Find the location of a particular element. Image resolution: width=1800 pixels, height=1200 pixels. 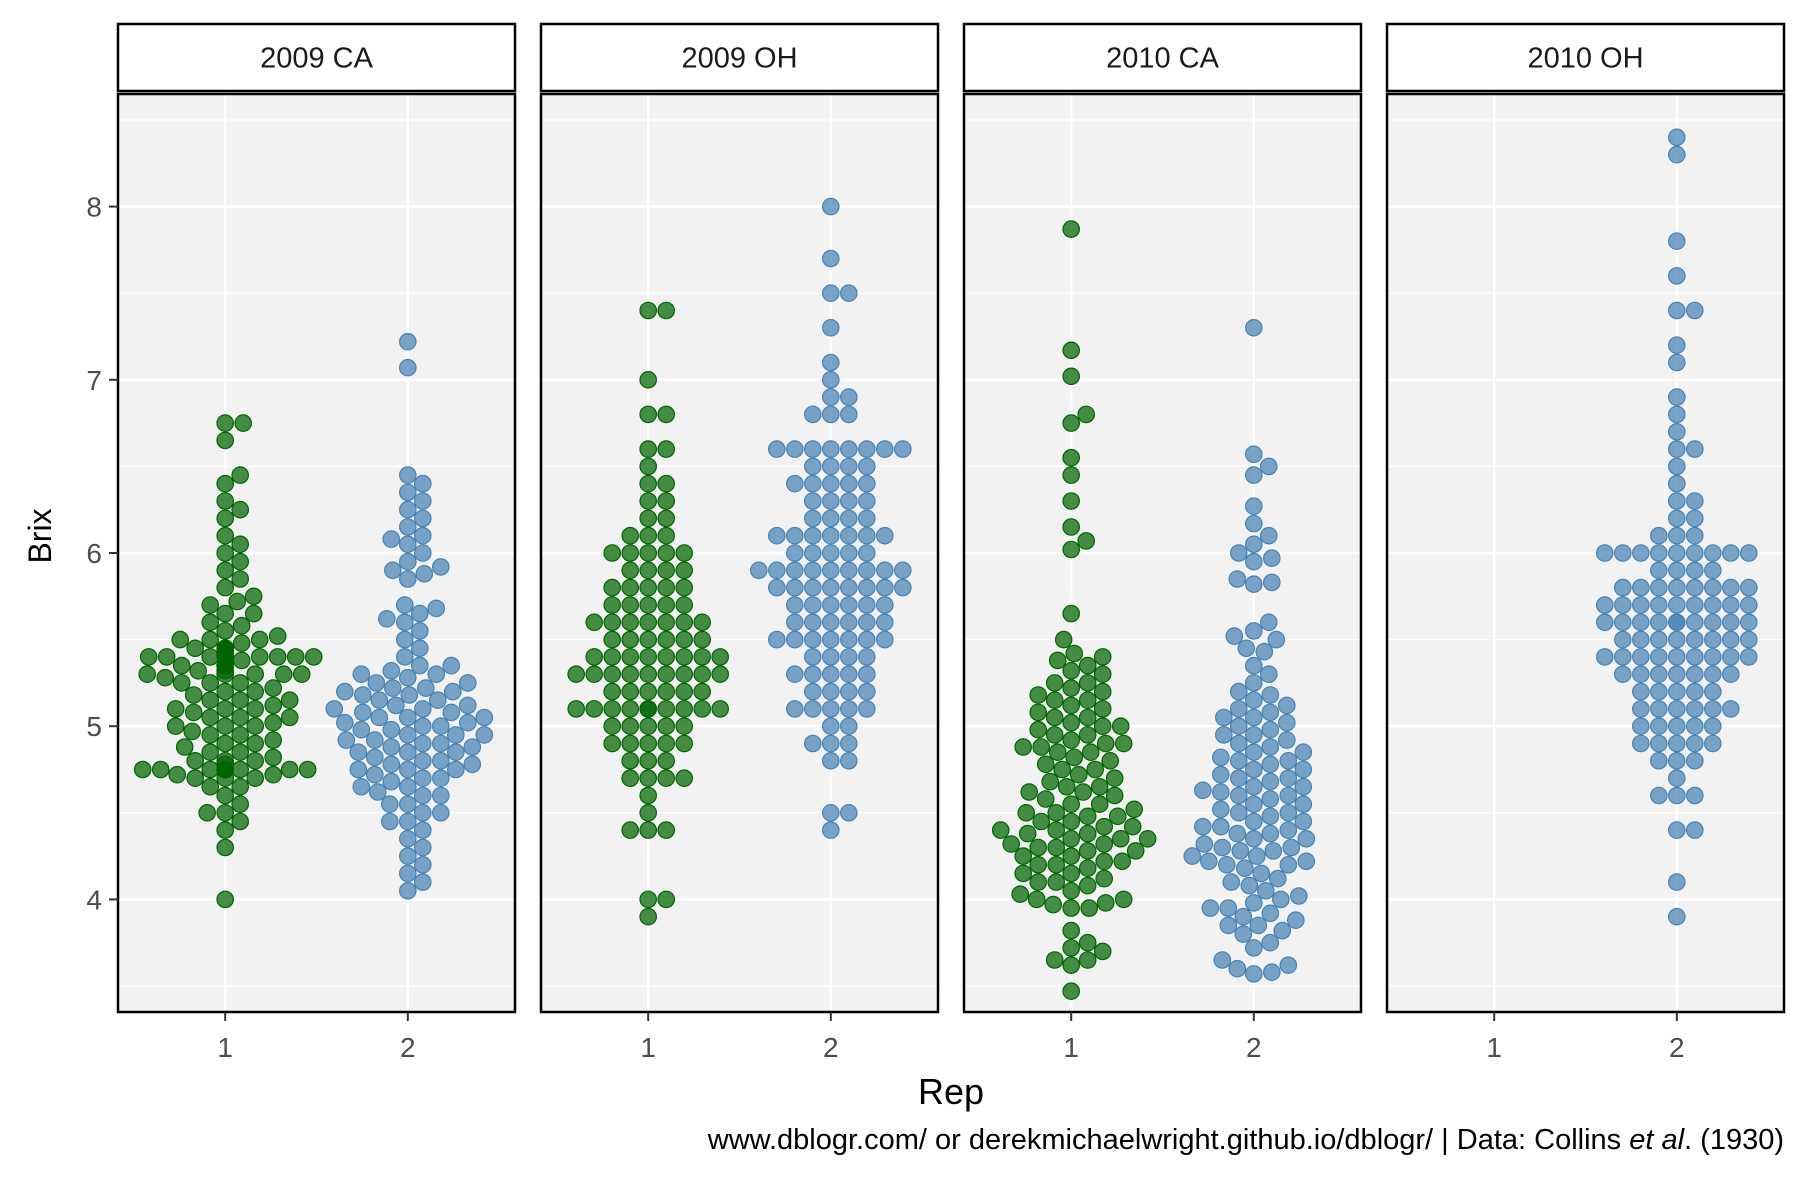

facet-label: 2009 CA is located at coordinates (317, 59).